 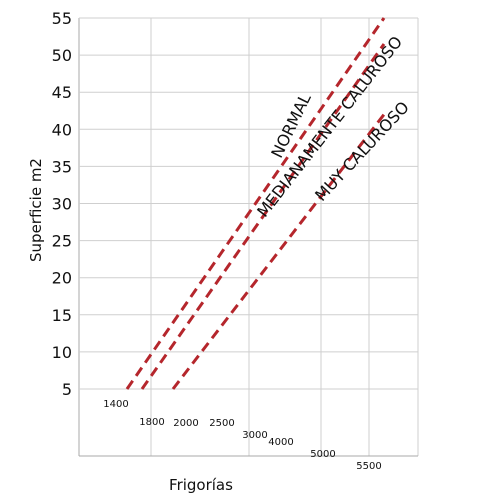 What do you see at coordinates (185, 423) in the screenshot?
I see `x-tick-label: 2000` at bounding box center [185, 423].